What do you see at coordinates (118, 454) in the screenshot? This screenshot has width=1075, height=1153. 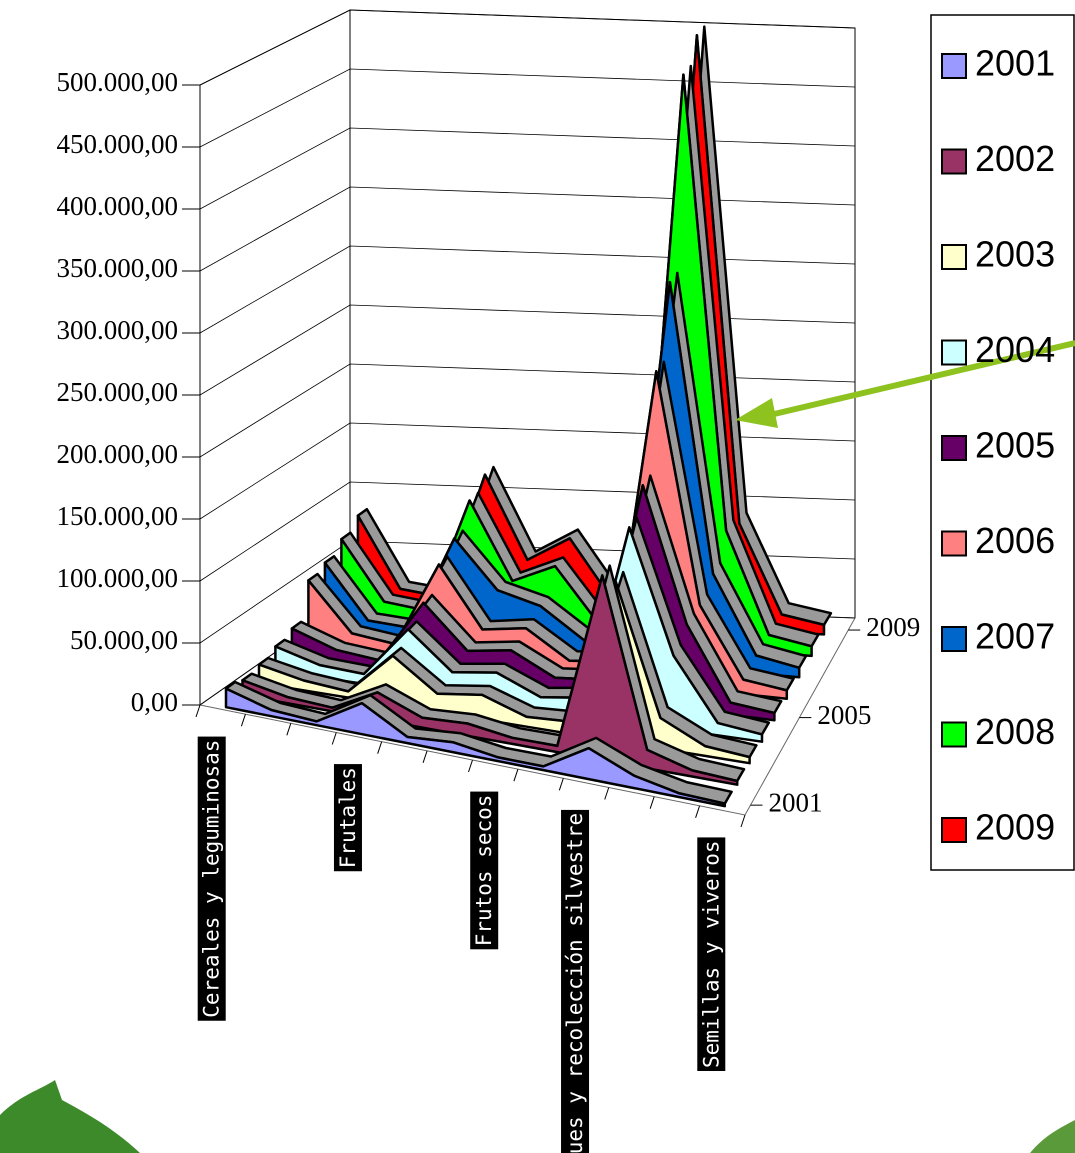 I see `y-tick-label: 200.000,00` at bounding box center [118, 454].